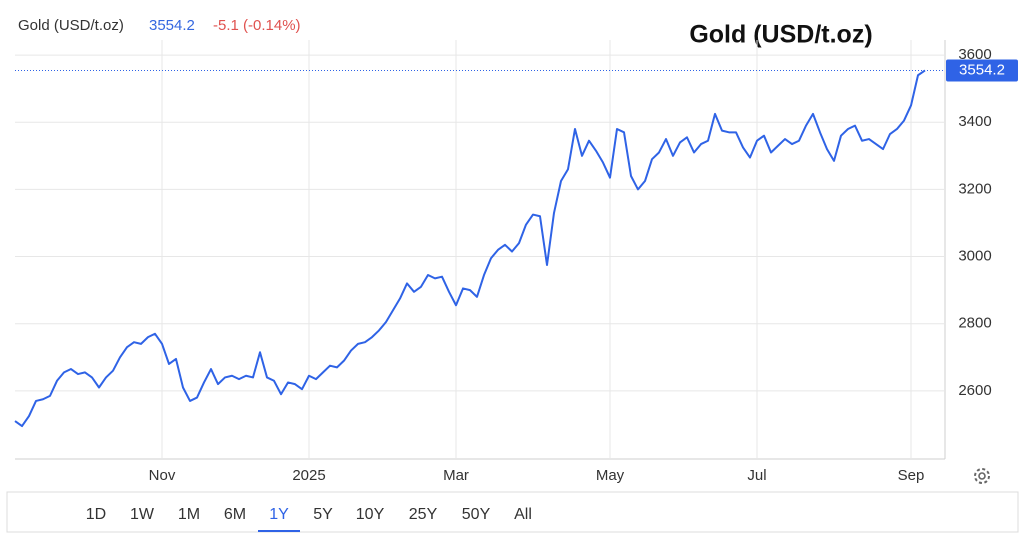 This screenshot has width=1024, height=538. What do you see at coordinates (308, 475) in the screenshot?
I see `x-tick-label: 2025` at bounding box center [308, 475].